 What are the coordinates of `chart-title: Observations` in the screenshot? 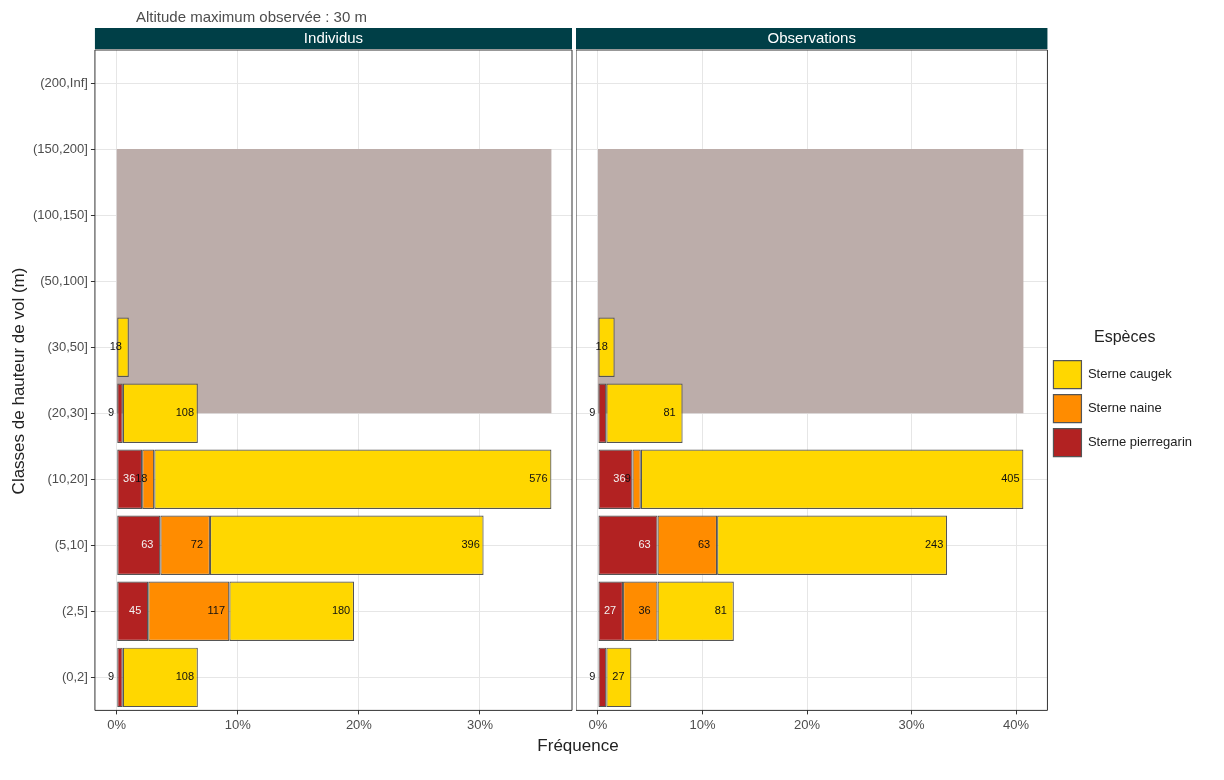 It's located at (811, 38).